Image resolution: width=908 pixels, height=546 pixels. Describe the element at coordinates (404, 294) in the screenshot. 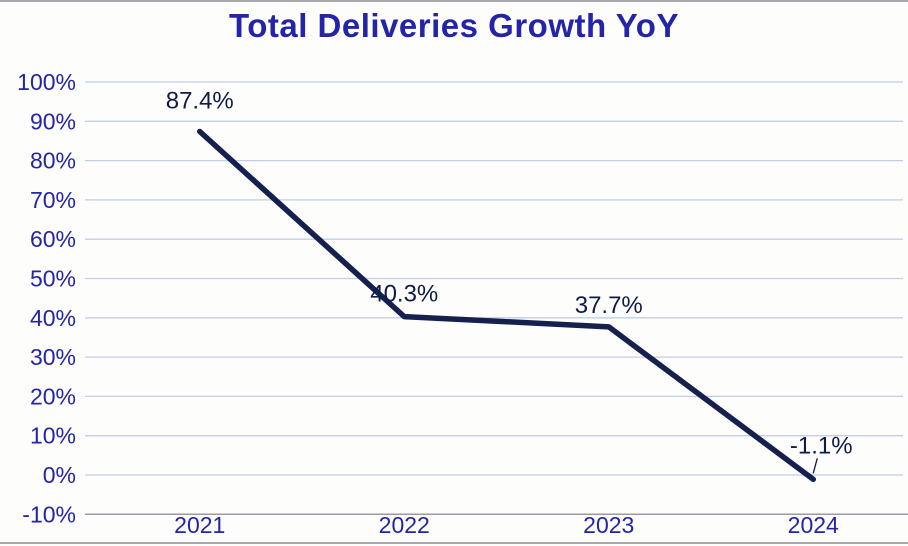

I see `data-label: 40.3%` at that location.